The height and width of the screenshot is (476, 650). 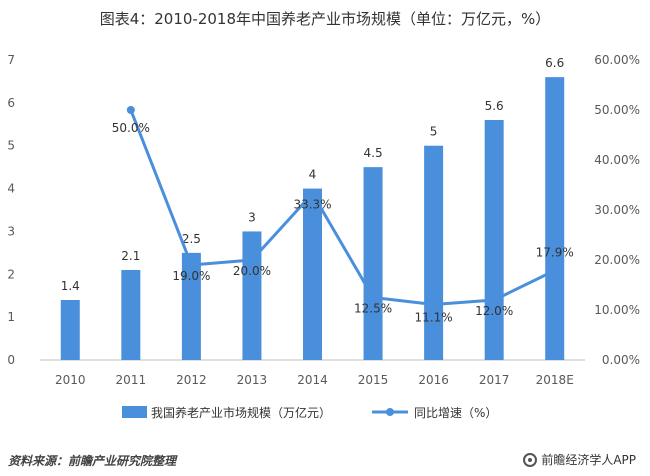 I want to click on x-tick-label: 2016, so click(x=433, y=380).